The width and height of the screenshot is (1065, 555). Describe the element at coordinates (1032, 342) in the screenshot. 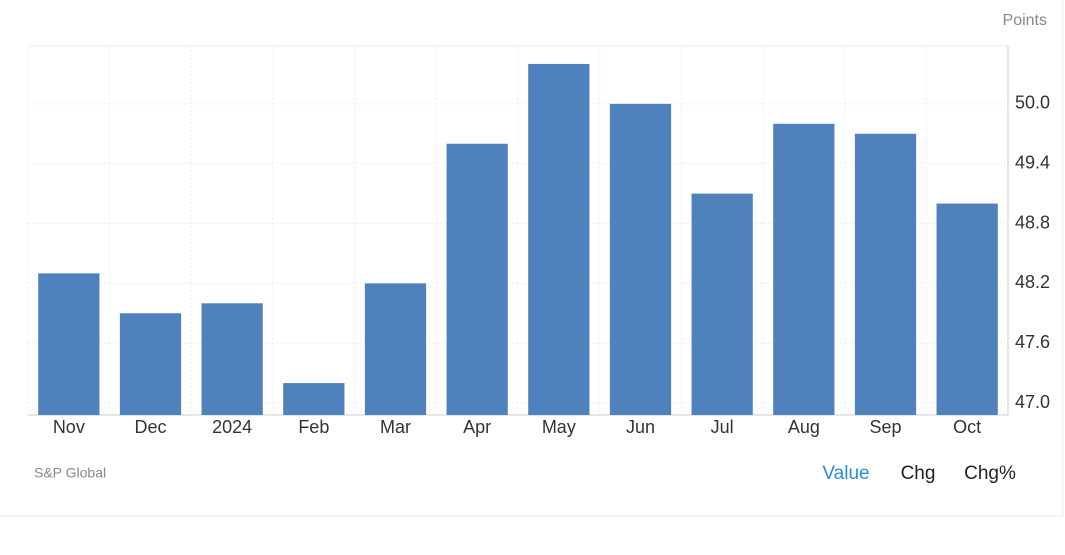

I see `y-tick-label: 47.6` at that location.